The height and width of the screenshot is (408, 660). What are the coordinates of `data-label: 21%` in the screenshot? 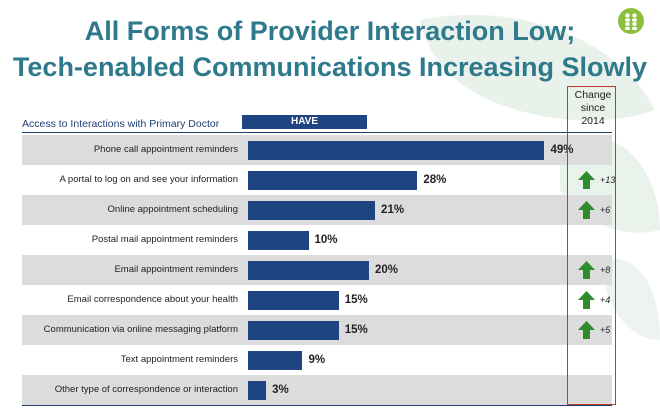 It's located at (393, 210).